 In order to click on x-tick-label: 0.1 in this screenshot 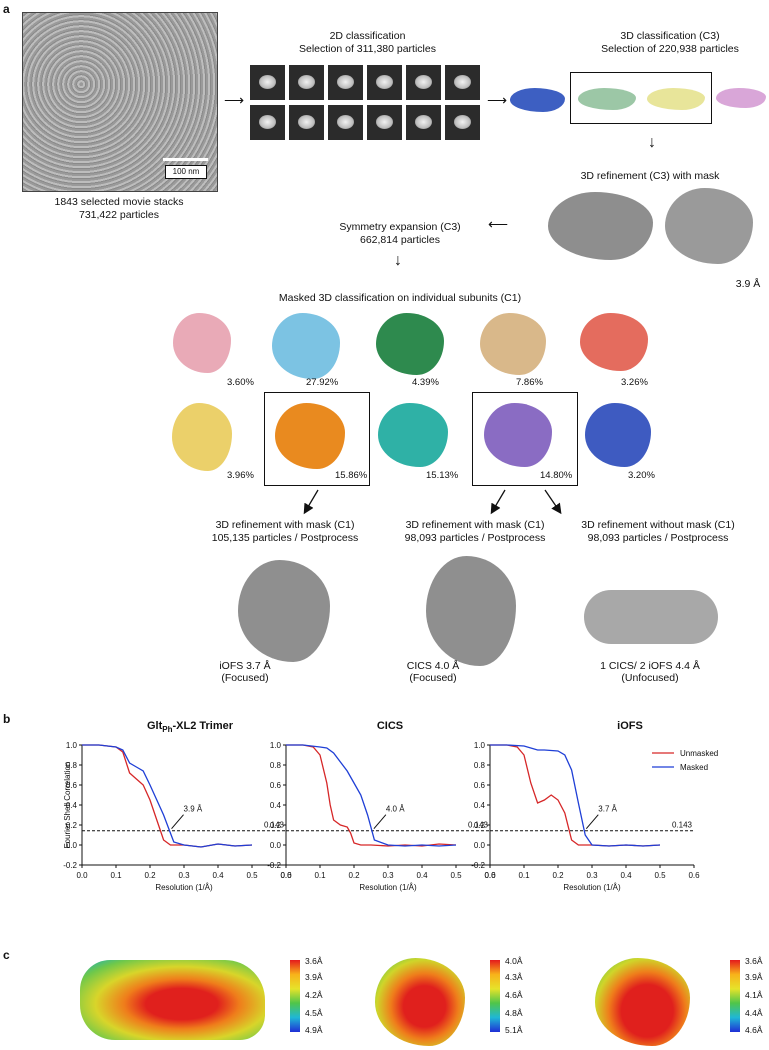, I will do `click(524, 875)`.